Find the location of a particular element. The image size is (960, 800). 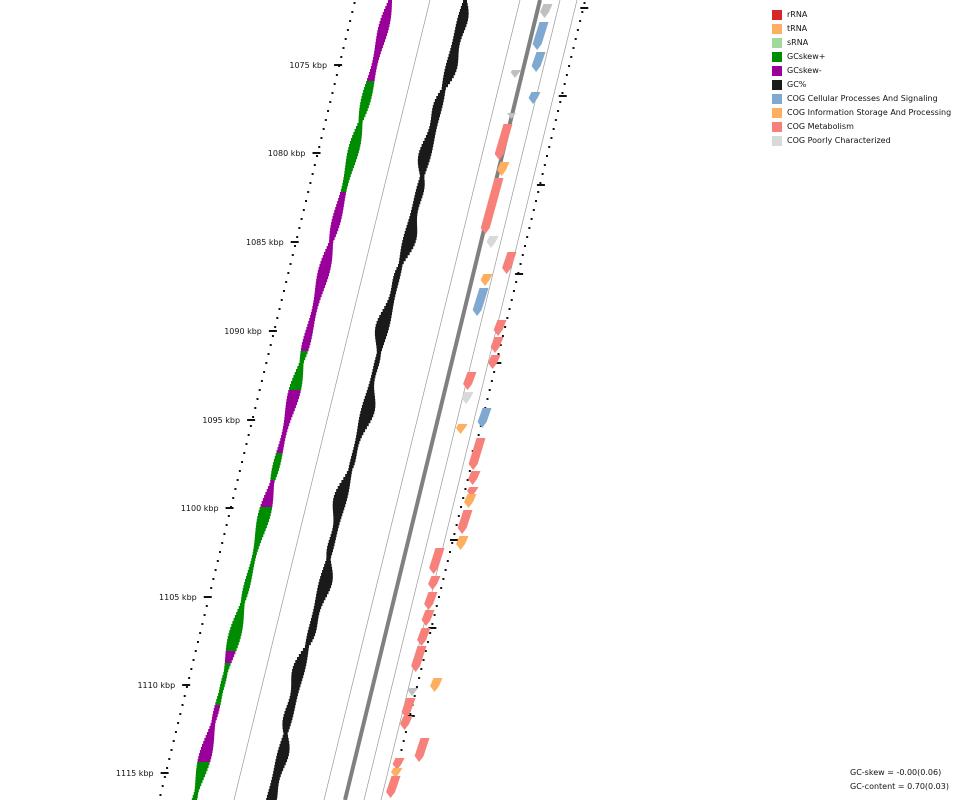

tick-label: 1080 kbp is located at coordinates (287, 153).